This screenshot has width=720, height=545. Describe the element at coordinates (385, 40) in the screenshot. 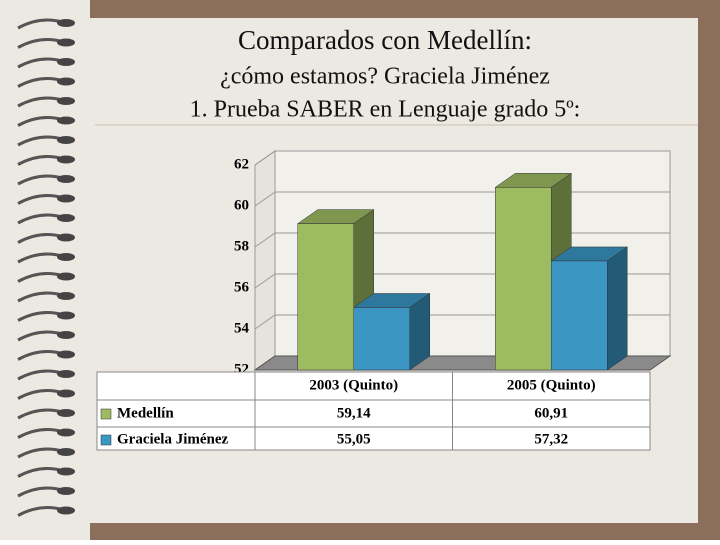

I see `title-line: Comparados con Medellín:` at that location.